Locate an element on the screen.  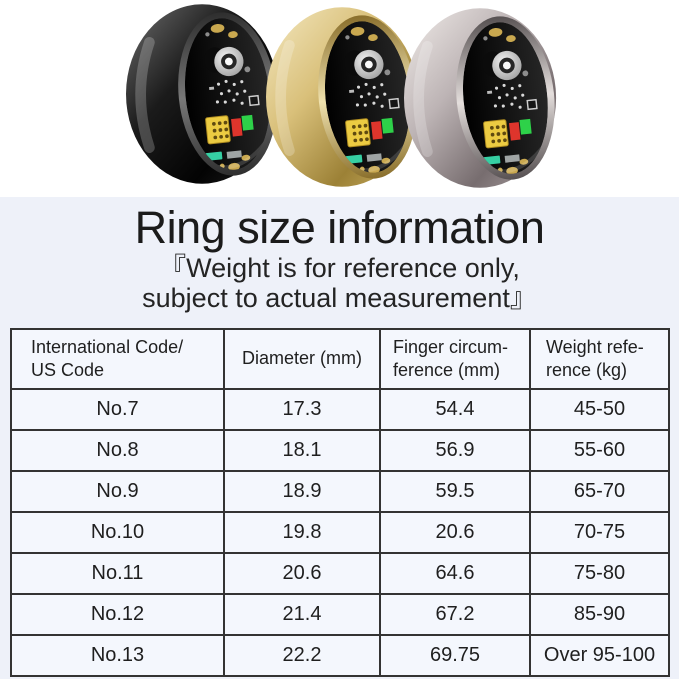
gold-smart-ring is located at coordinates (344, 97).